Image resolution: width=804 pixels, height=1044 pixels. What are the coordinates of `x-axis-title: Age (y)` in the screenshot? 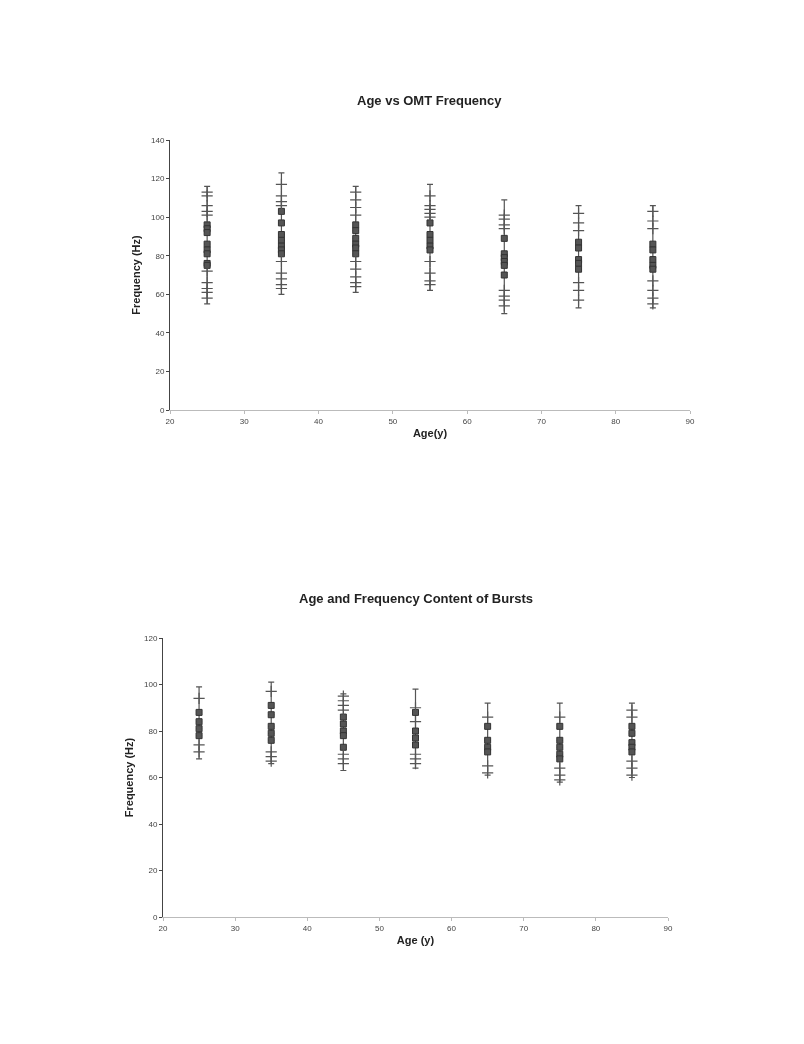 It's located at (415, 939).